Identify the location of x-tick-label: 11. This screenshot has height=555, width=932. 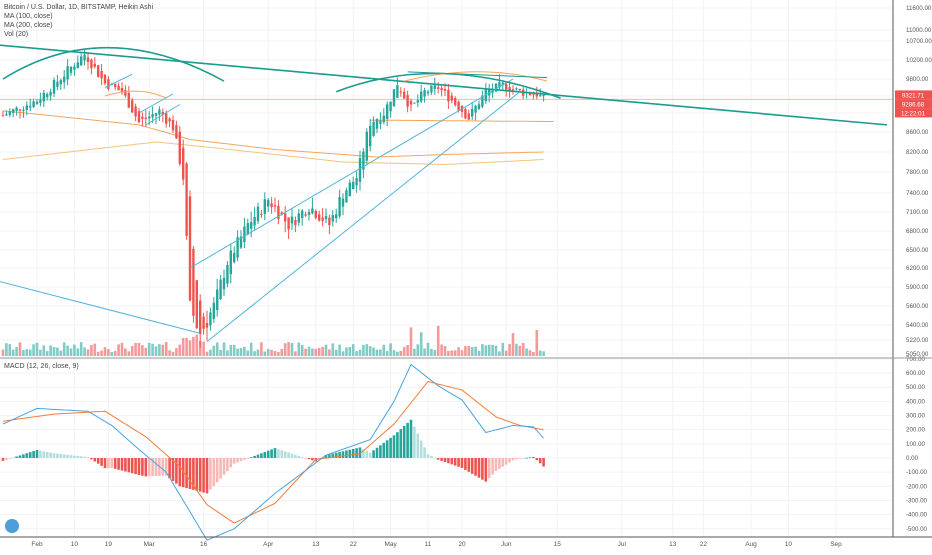
(428, 544).